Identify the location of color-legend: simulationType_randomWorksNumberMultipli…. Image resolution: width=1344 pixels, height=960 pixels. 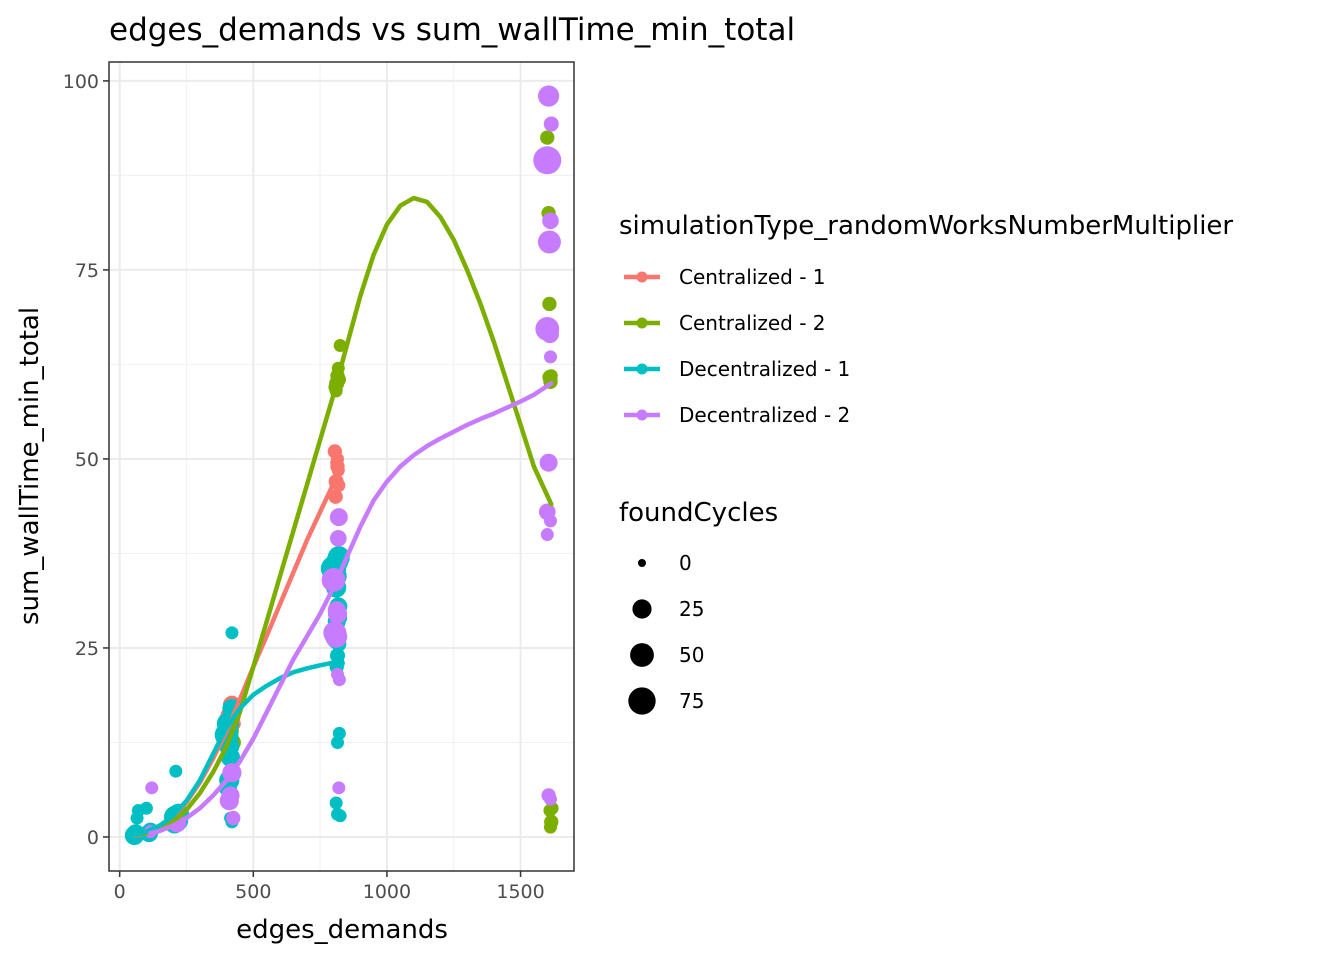
(926, 319).